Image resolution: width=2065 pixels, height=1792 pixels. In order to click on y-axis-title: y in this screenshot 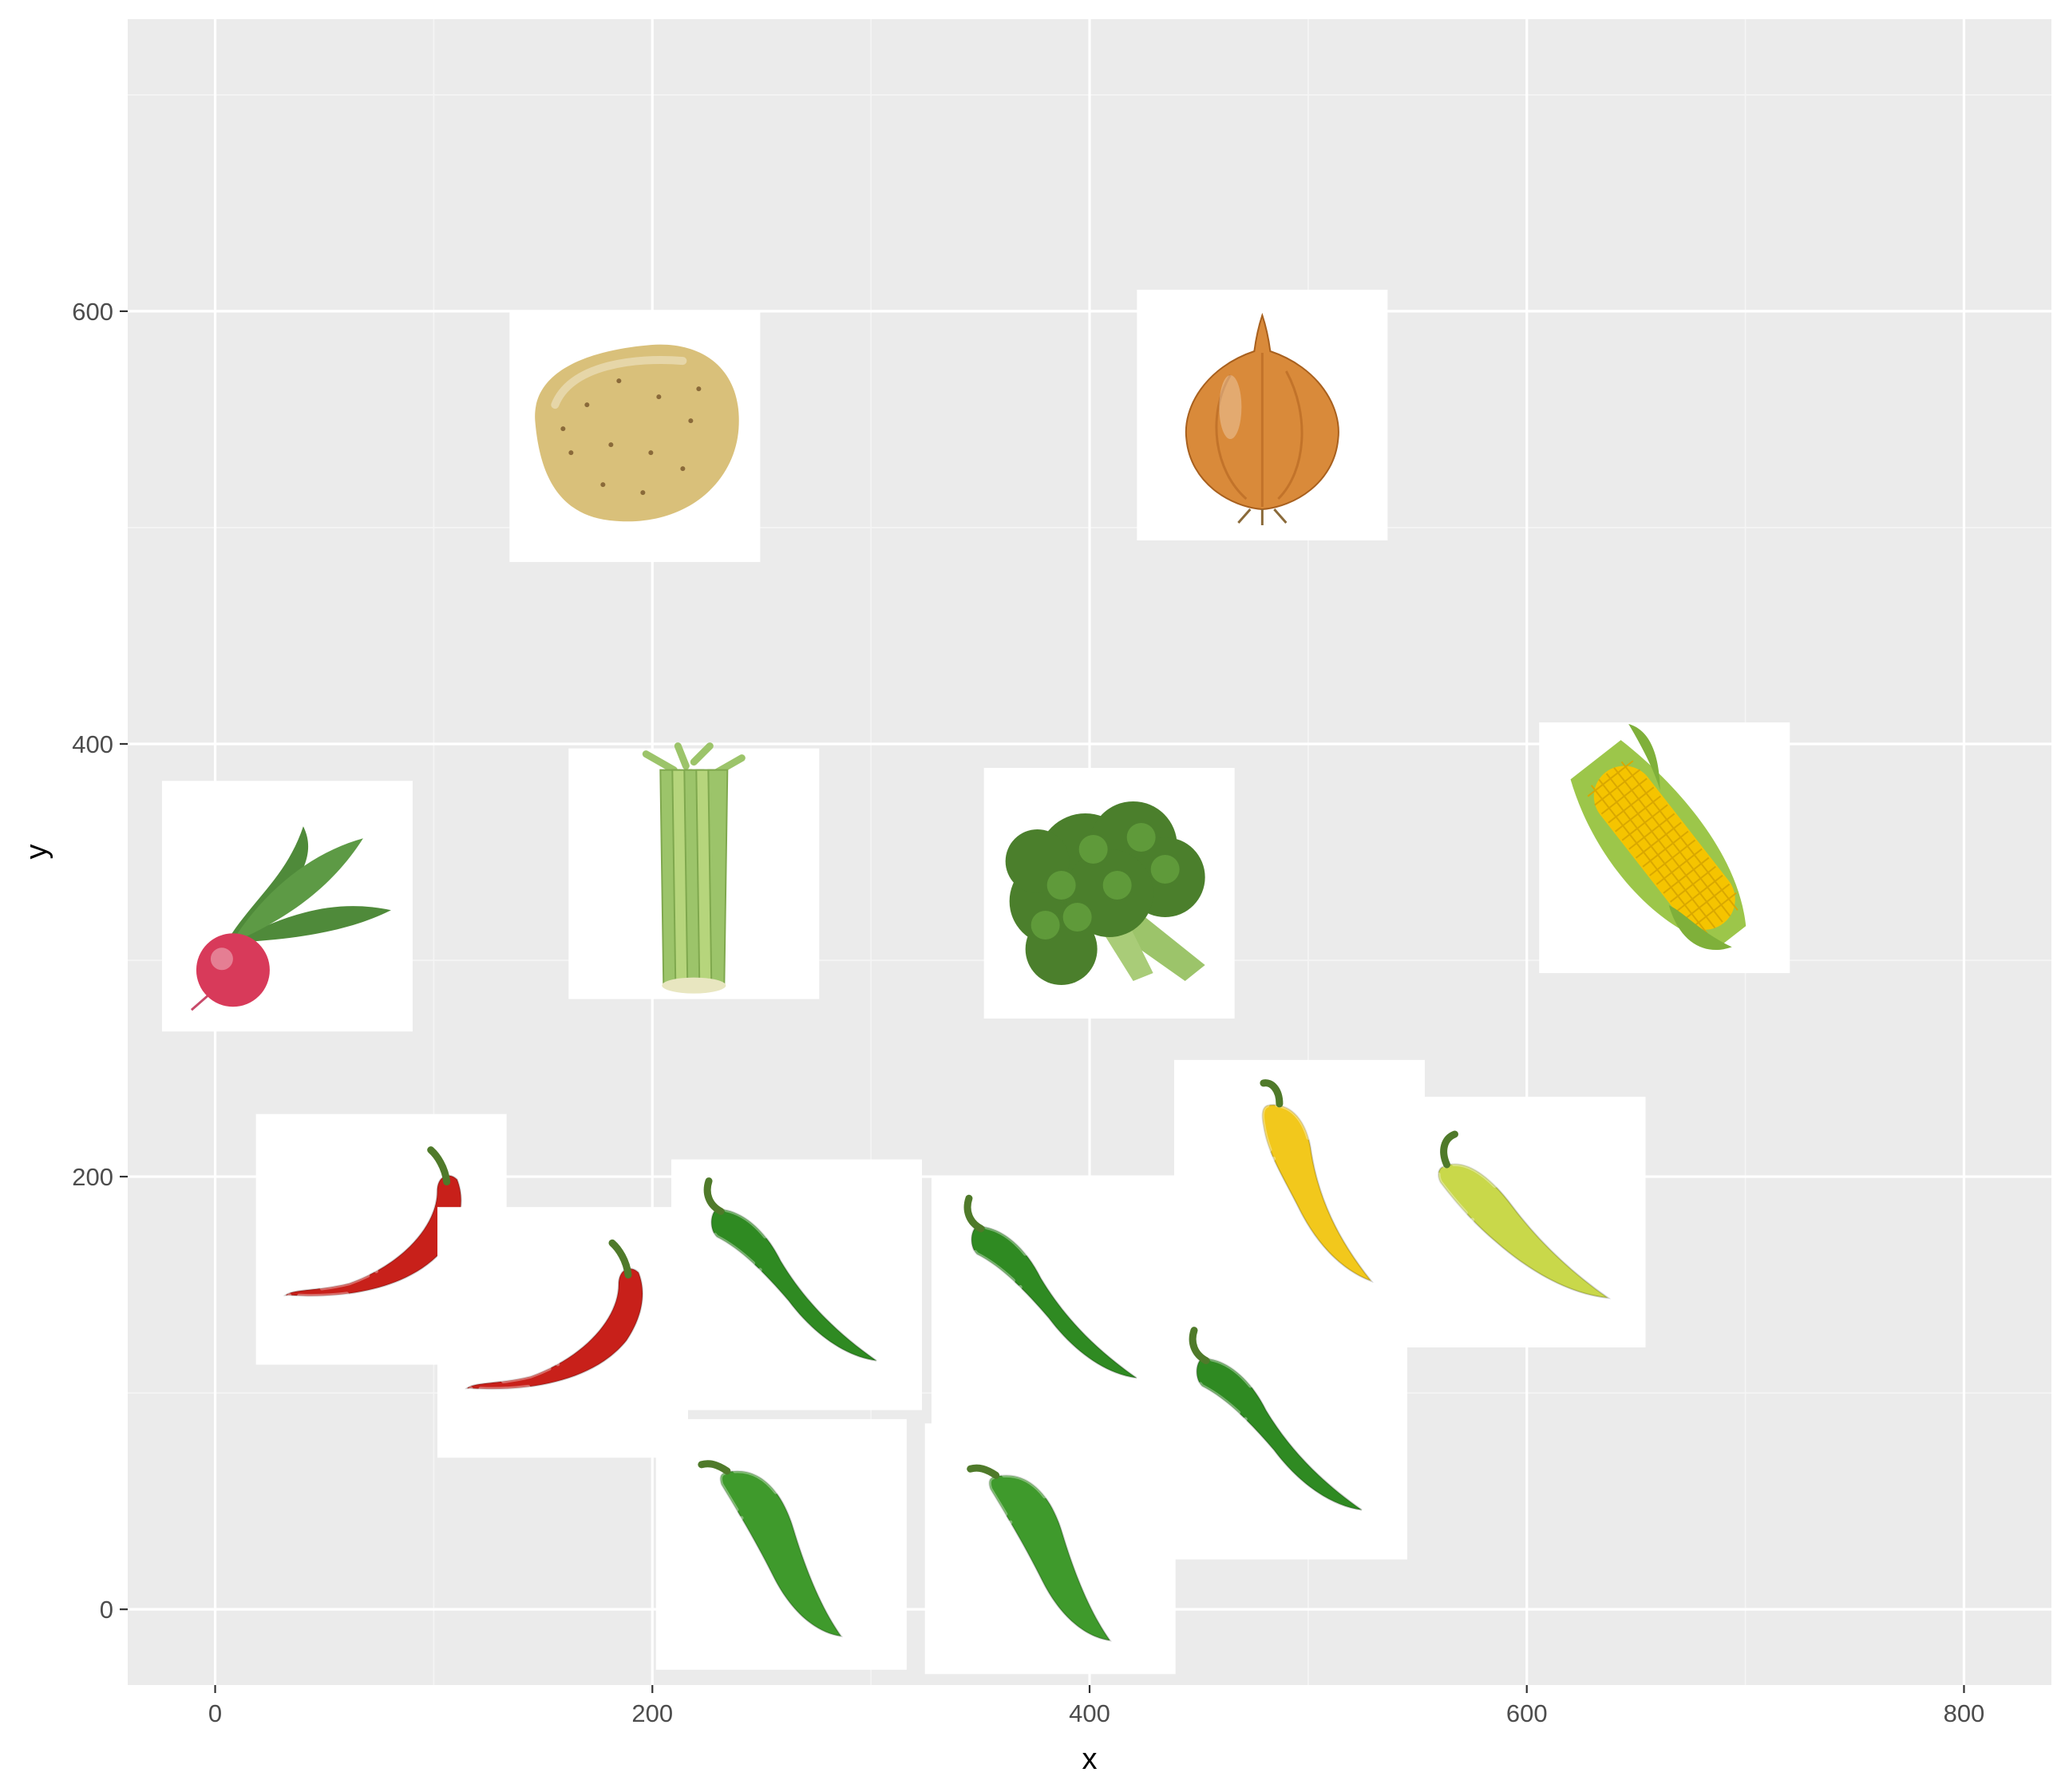, I will do `click(36, 852)`.